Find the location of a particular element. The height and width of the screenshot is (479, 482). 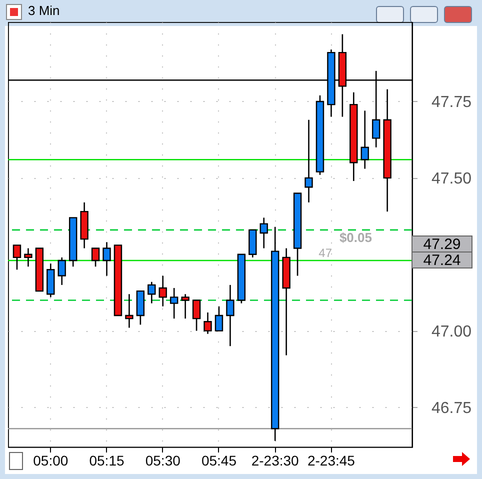

text: 47.24 is located at coordinates (442, 260).